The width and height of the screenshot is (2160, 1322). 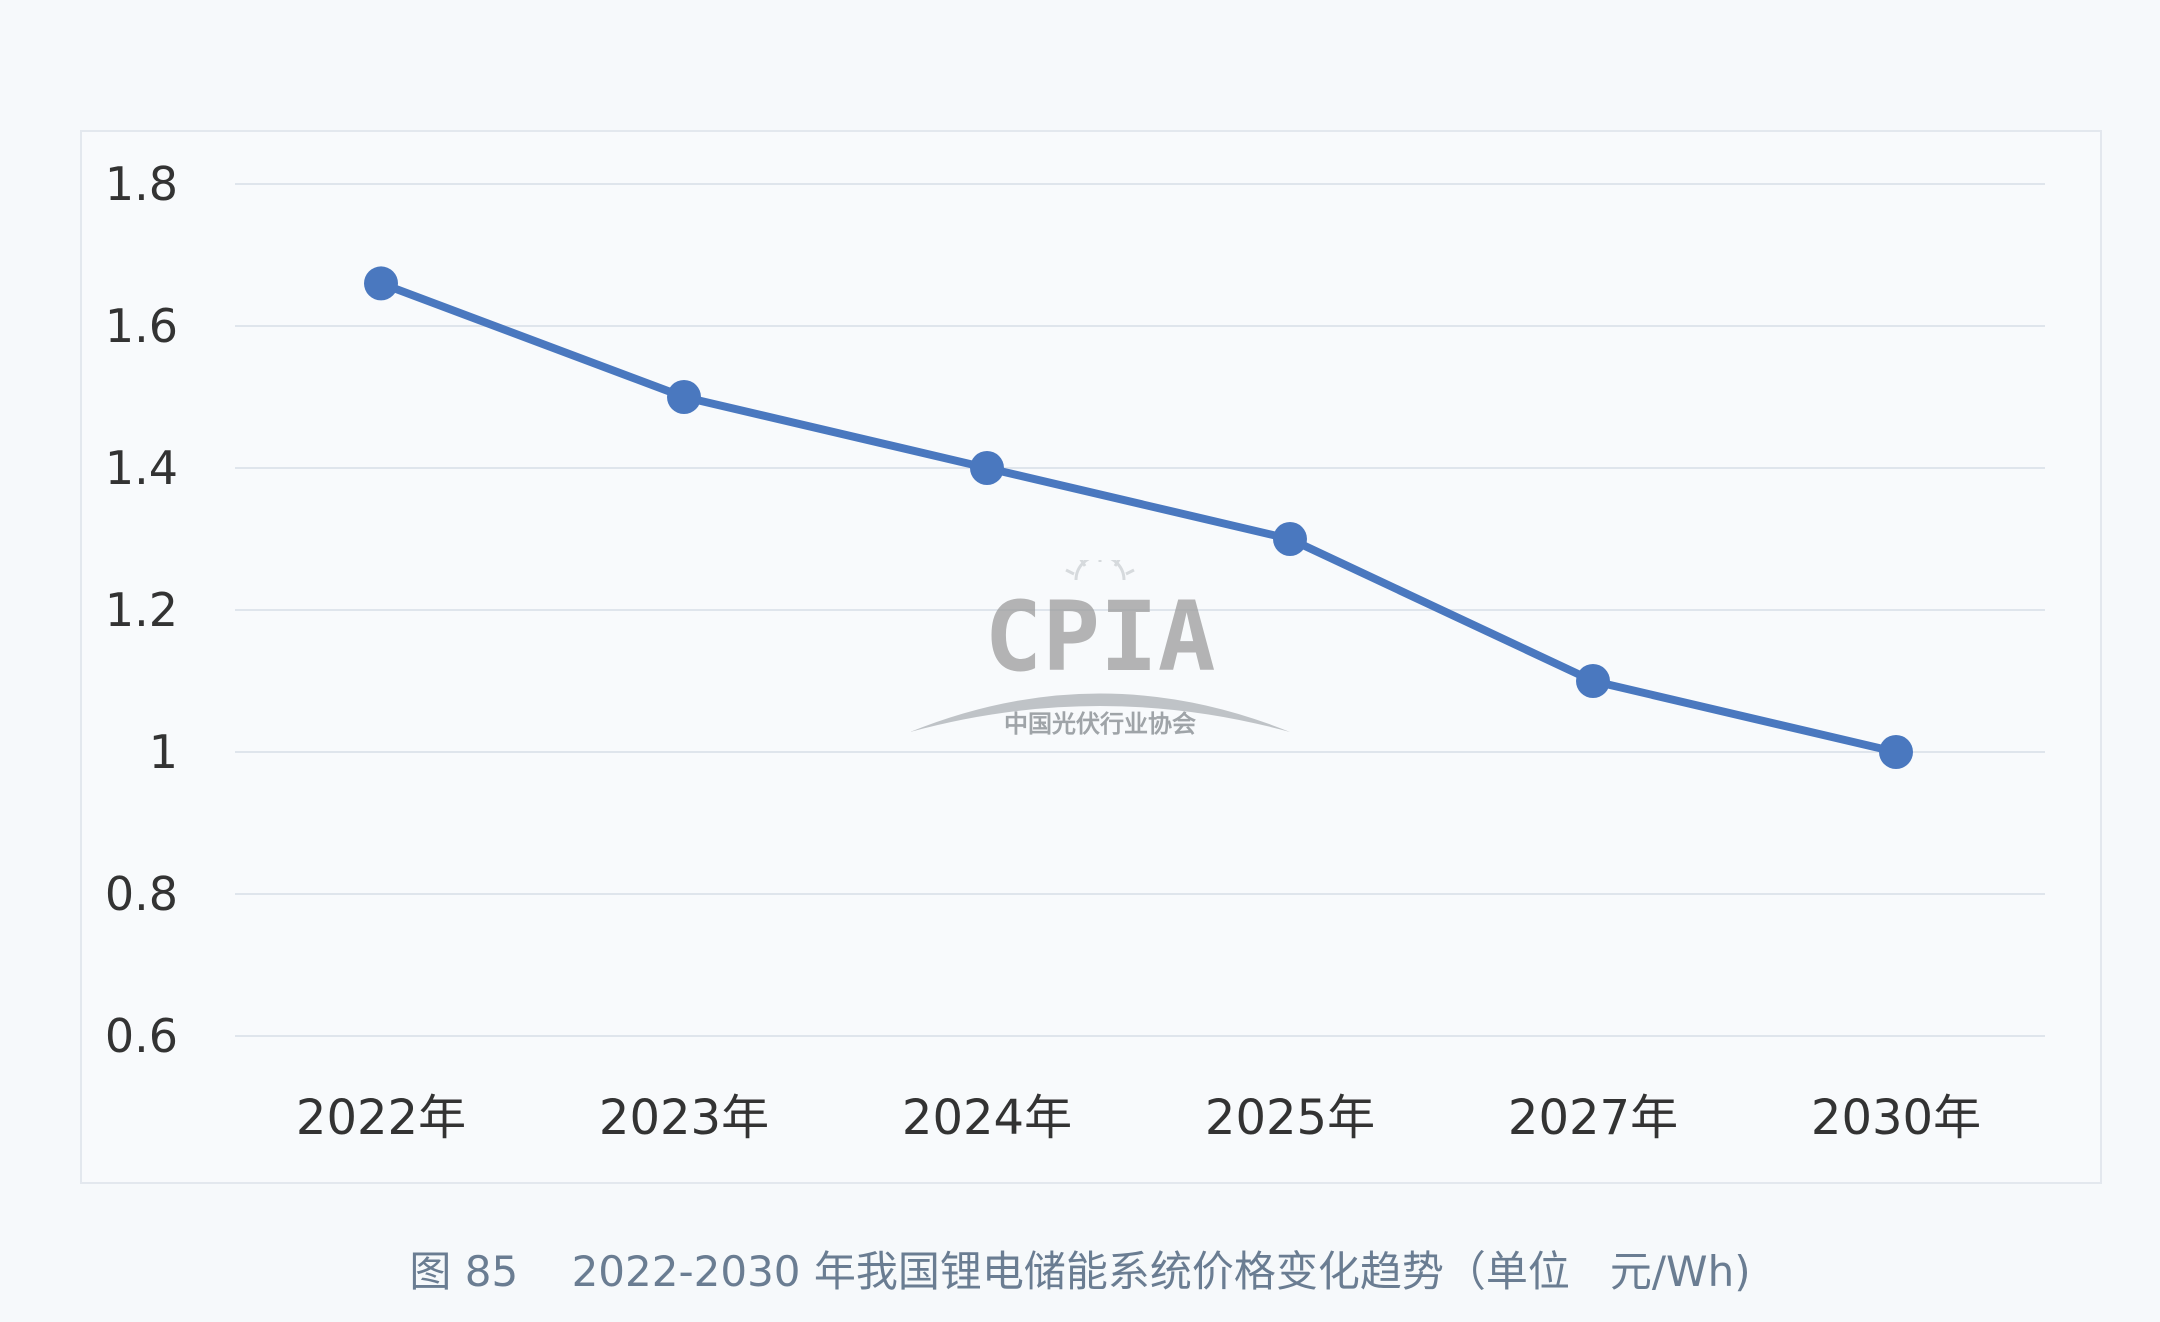 I want to click on y-tick-label: 0.8, so click(x=141, y=894).